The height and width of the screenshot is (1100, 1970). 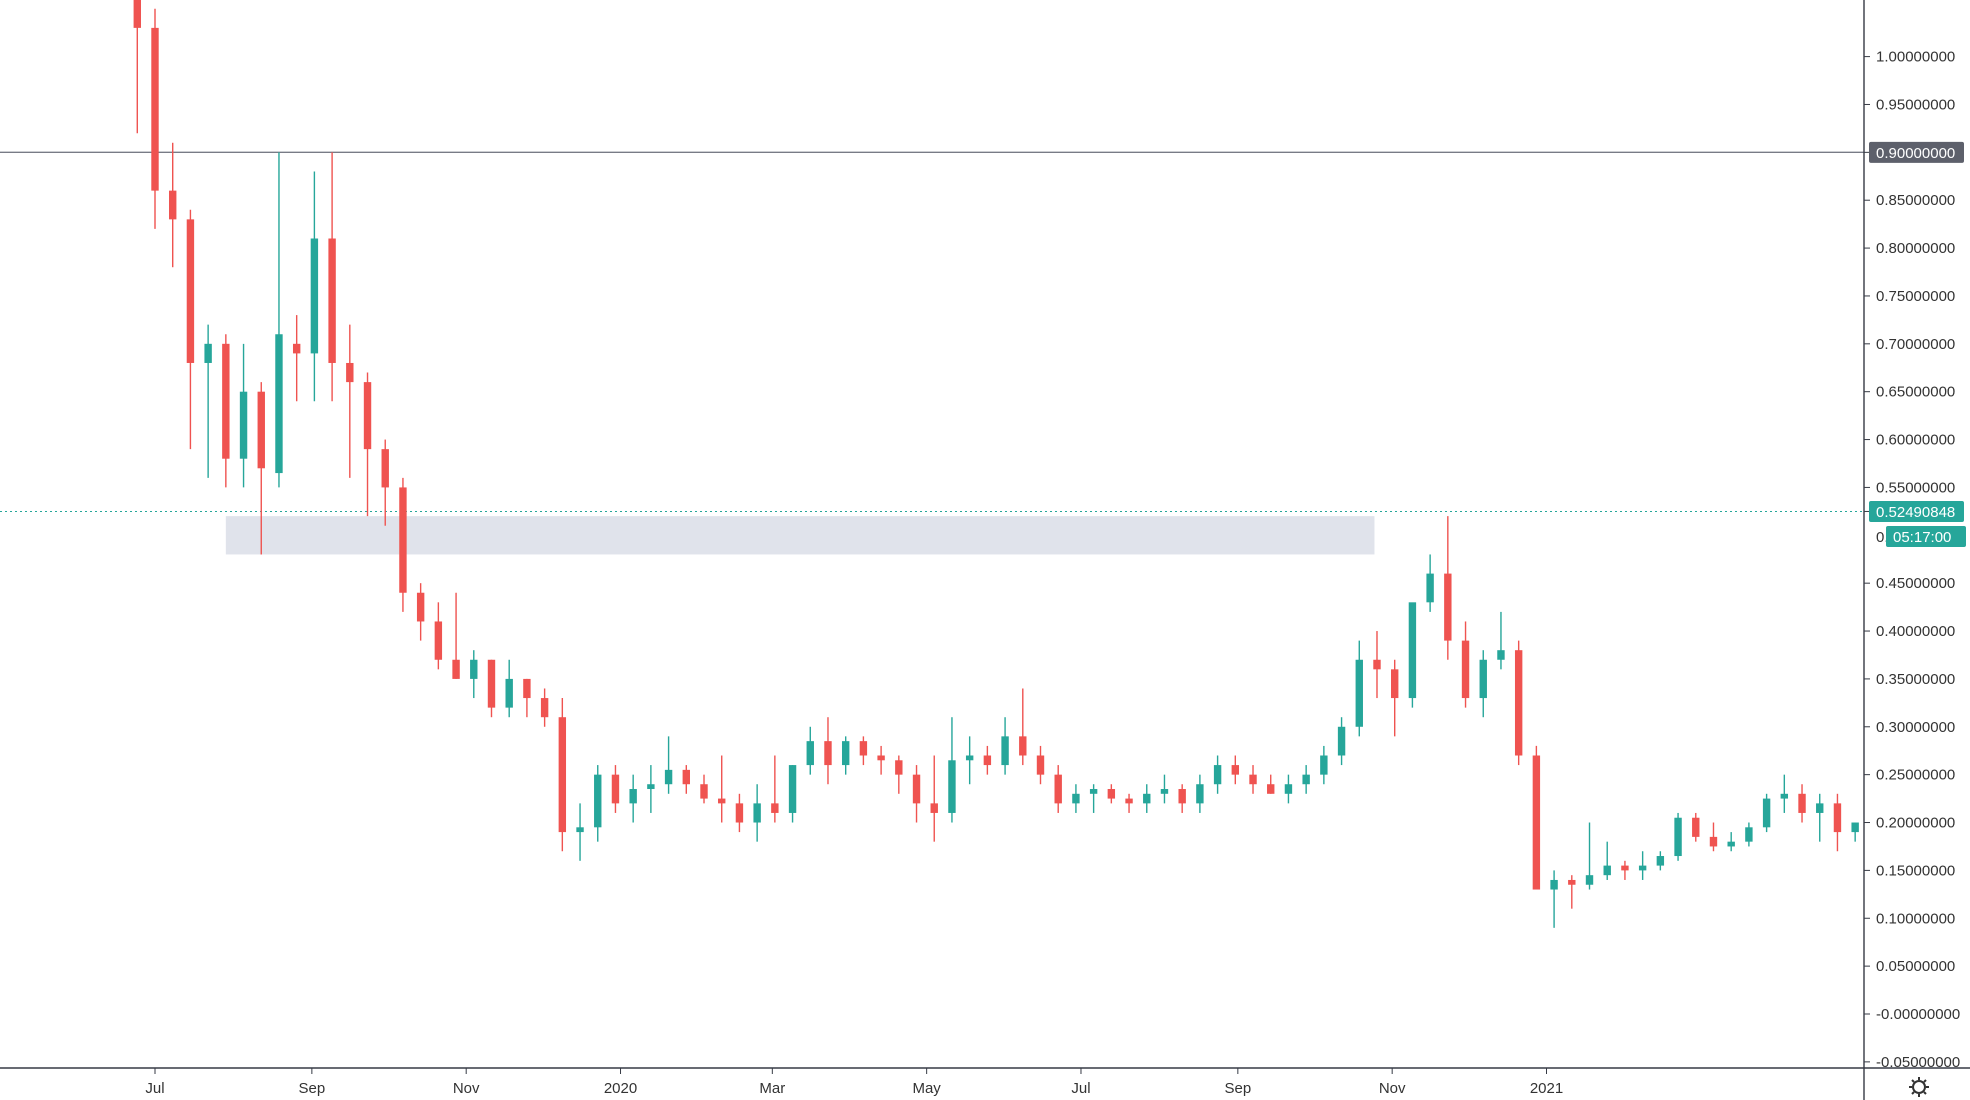 I want to click on y-tick-label: 0.35000000, so click(x=1915, y=679).